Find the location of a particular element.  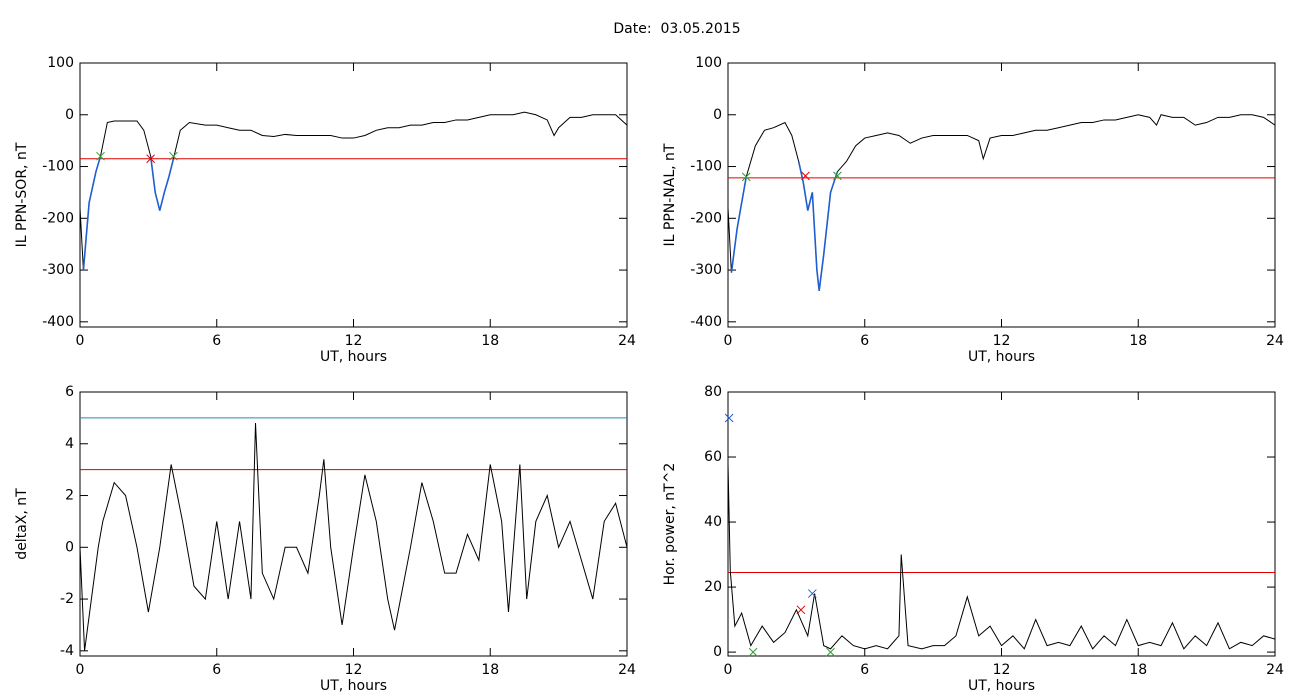

y-tick-label: -2 is located at coordinates (67, 599).